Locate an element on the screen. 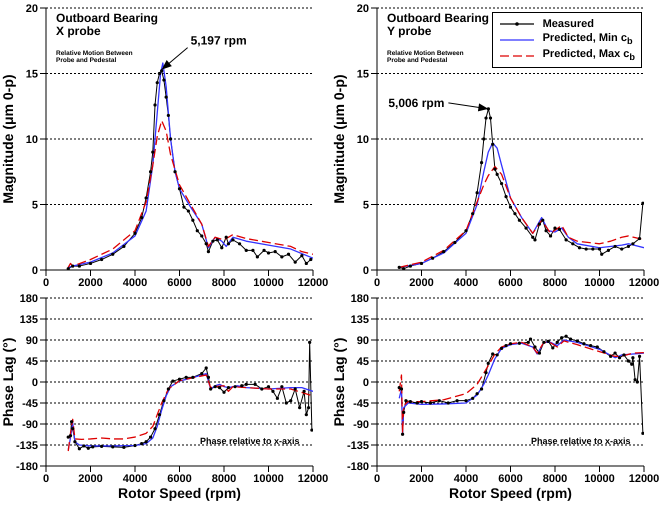  y-tick-label: -45 is located at coordinates (361, 404).